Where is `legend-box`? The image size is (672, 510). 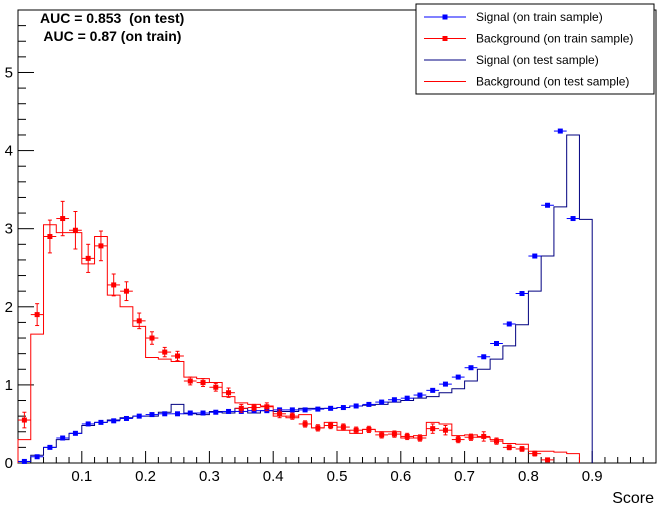 legend-box is located at coordinates (535, 49).